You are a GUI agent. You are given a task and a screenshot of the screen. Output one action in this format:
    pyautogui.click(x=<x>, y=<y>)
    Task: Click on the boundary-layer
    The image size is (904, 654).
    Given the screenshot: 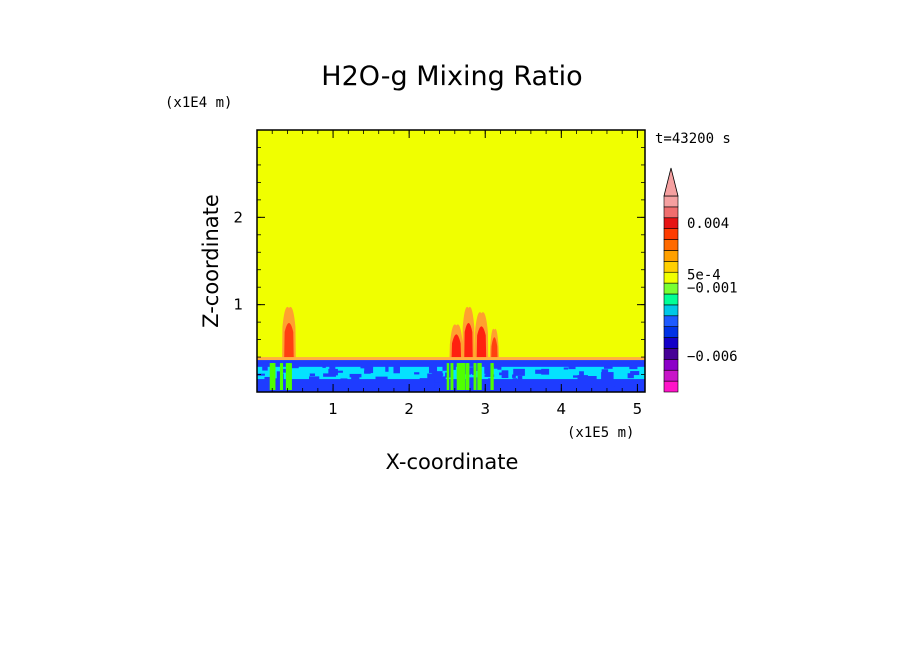 What is the action you would take?
    pyautogui.click(x=451, y=374)
    